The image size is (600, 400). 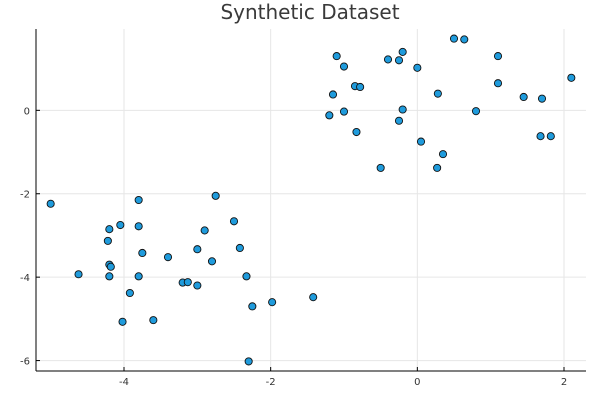 What do you see at coordinates (564, 382) in the screenshot?
I see `x-tick-label: 2` at bounding box center [564, 382].